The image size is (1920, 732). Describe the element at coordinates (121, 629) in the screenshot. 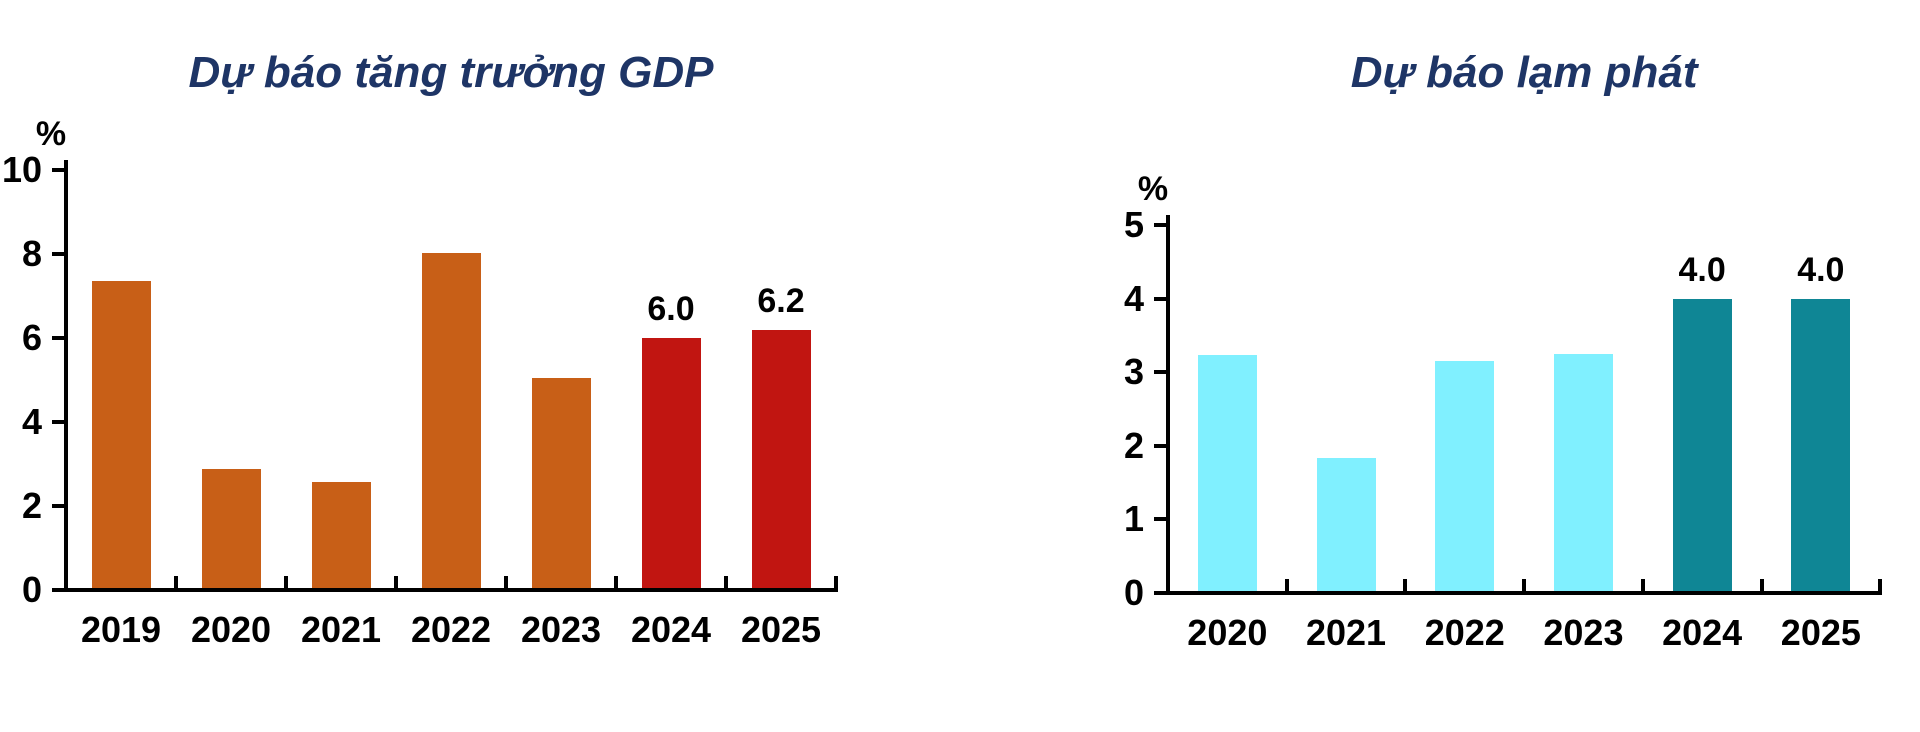

I see `x-axis-category-label: 2019` at that location.